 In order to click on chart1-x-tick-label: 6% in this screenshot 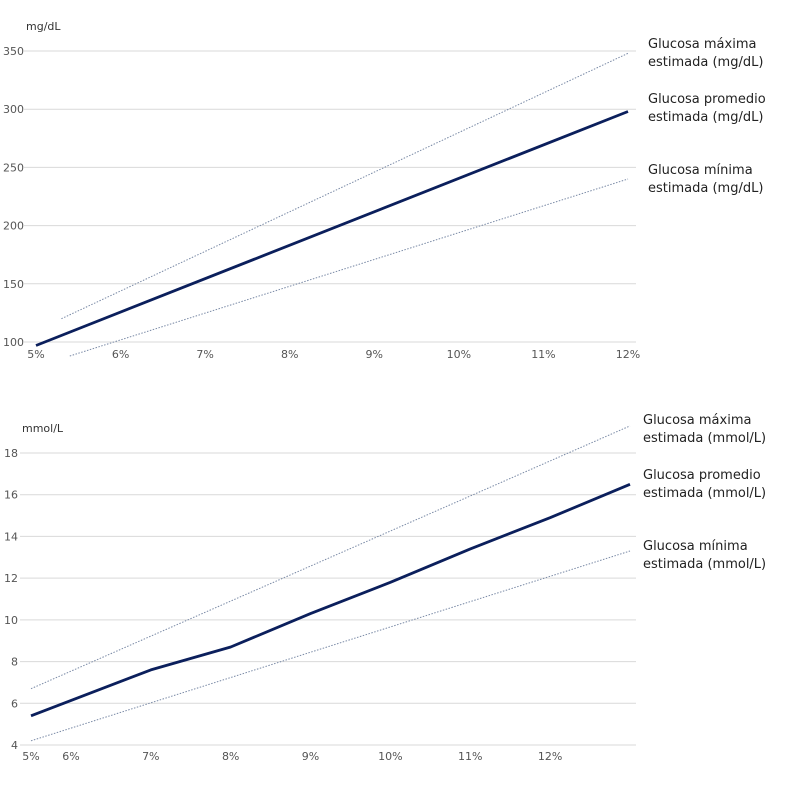, I will do `click(120, 354)`.